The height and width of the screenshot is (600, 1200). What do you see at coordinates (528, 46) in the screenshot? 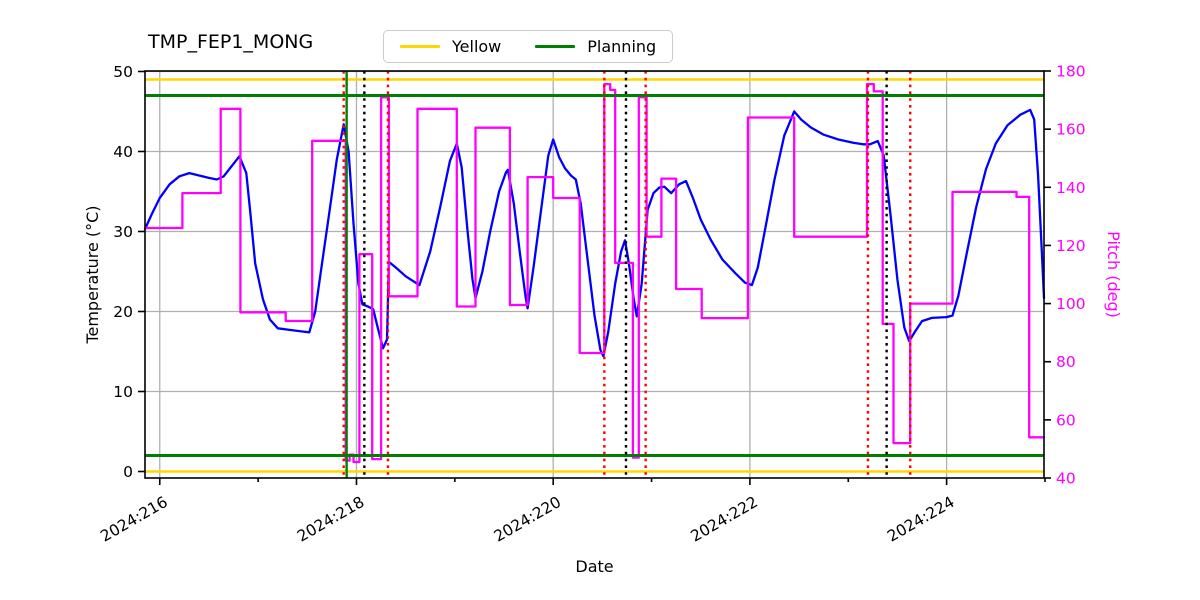
I see `legend: Yellow Planning` at bounding box center [528, 46].